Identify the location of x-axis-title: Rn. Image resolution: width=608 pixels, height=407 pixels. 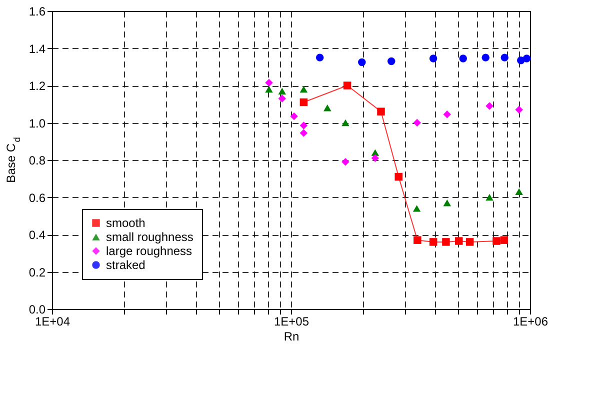
(292, 337).